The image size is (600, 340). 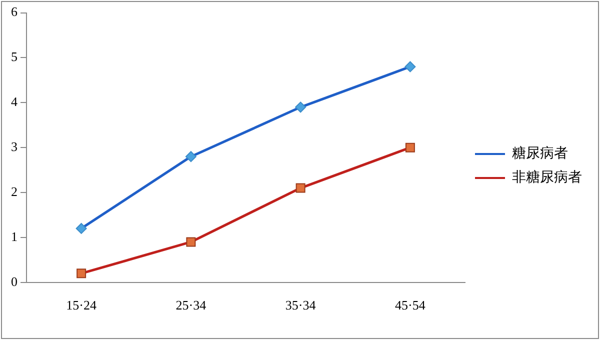 I want to click on x-tick-label: 15·24, so click(x=81, y=305).